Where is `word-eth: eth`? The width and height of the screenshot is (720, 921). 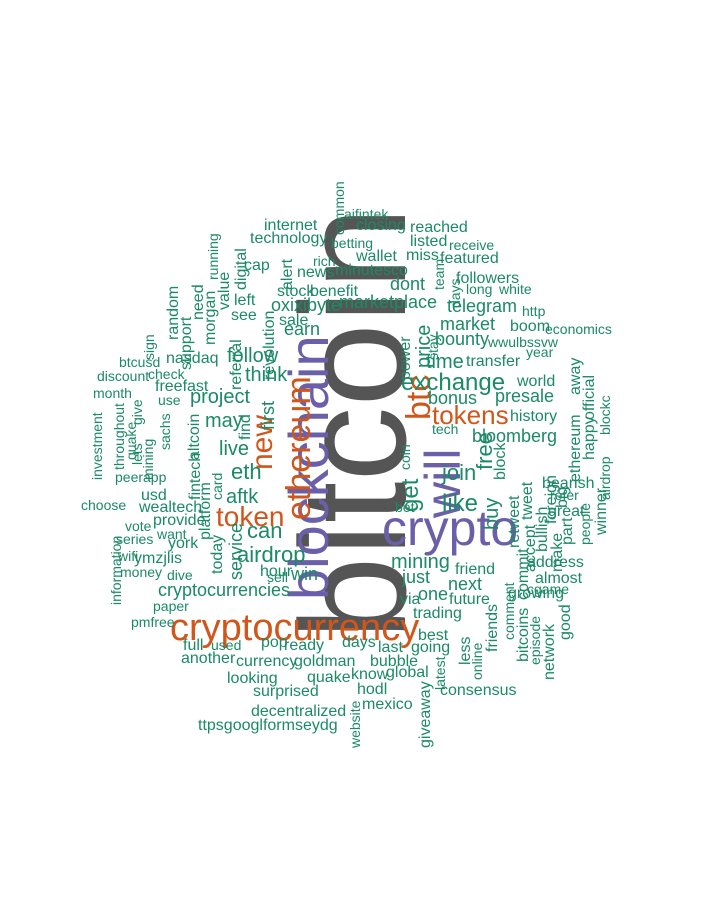
word-eth: eth is located at coordinates (246, 471).